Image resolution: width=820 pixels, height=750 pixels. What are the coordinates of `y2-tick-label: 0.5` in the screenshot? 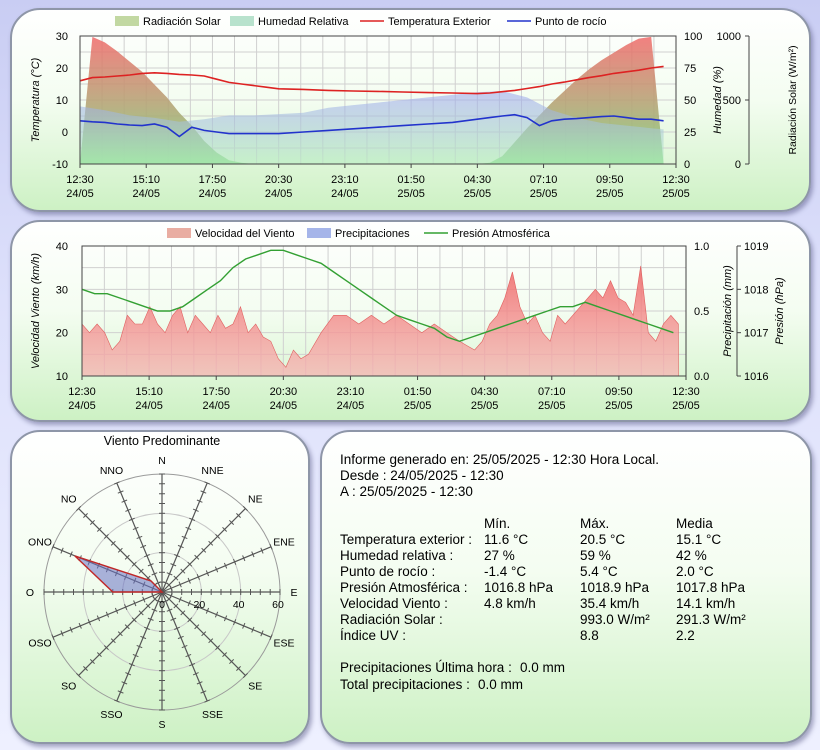 It's located at (701, 312).